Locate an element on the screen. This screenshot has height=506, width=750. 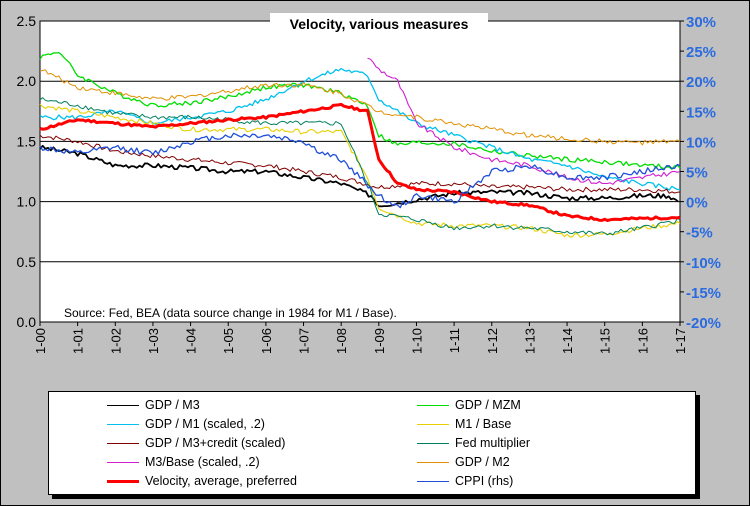
legend-item: GDP / M3 is located at coordinates (153, 405).